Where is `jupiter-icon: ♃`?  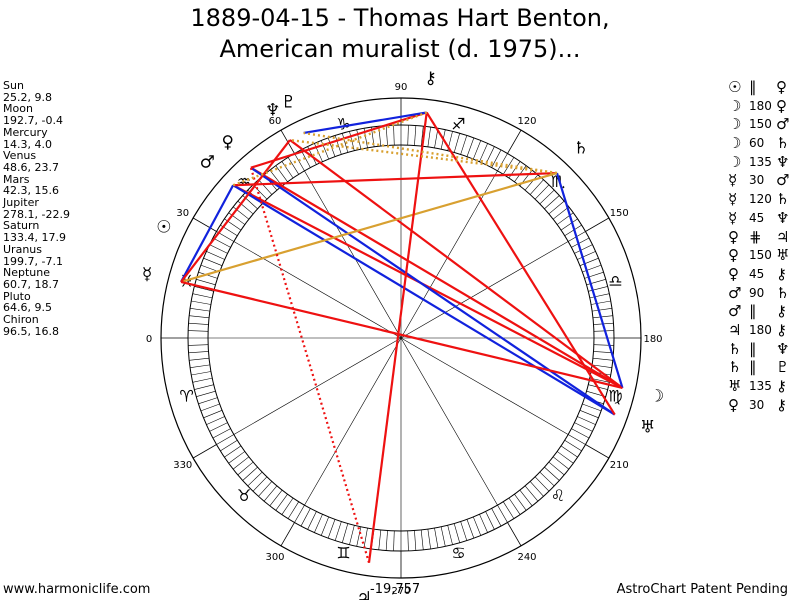 jupiter-icon: ♃ is located at coordinates (363, 594).